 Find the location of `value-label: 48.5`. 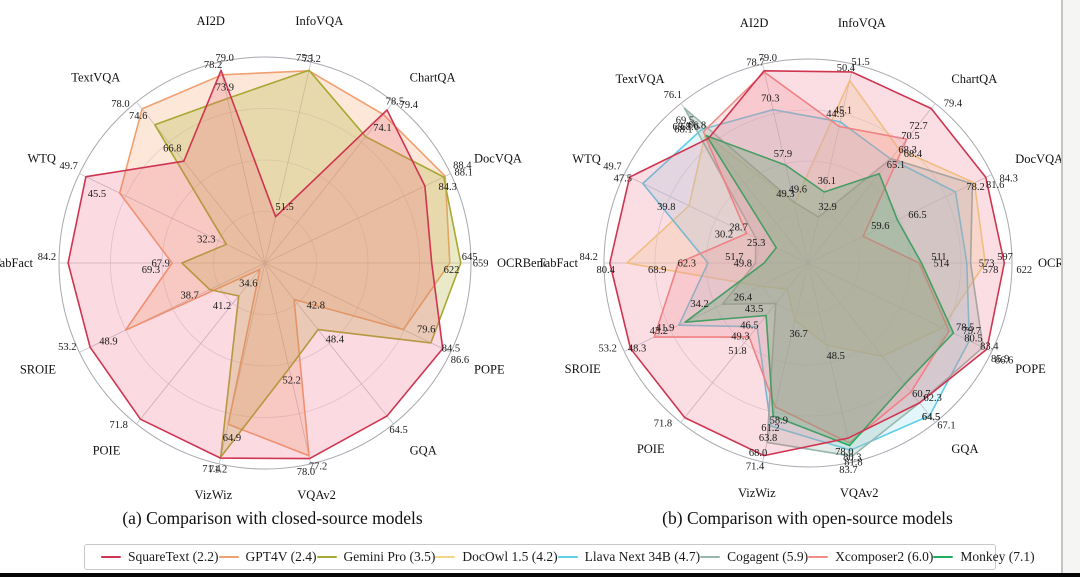

value-label: 48.5 is located at coordinates (836, 356).